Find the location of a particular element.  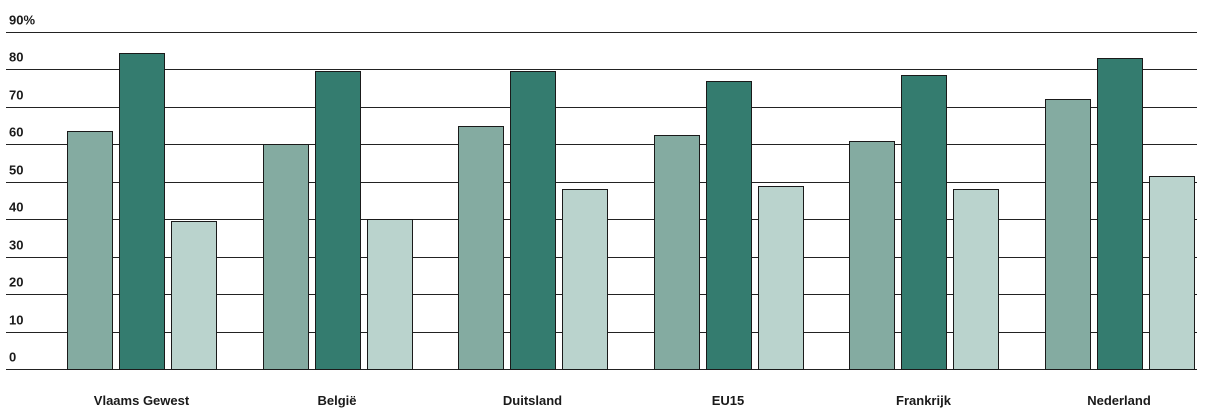

category-label: Nederland is located at coordinates (1119, 400).